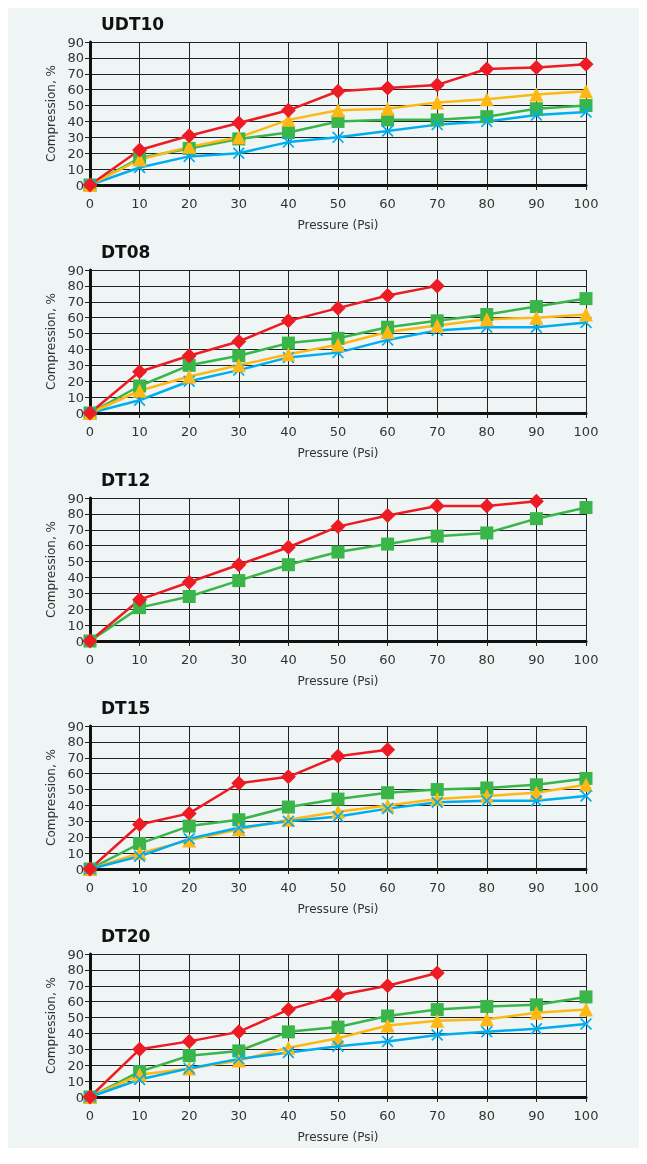  What do you see at coordinates (126, 707) in the screenshot?
I see `chart-title: DT15` at bounding box center [126, 707].